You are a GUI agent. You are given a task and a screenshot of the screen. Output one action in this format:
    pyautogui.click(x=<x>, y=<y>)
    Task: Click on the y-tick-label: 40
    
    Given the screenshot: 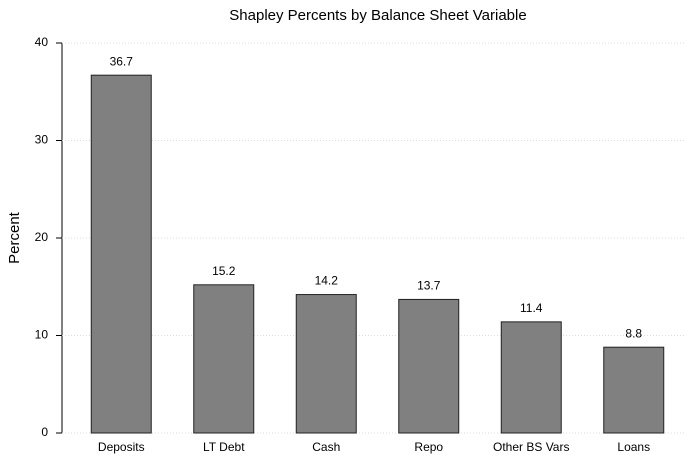 What is the action you would take?
    pyautogui.click(x=42, y=42)
    